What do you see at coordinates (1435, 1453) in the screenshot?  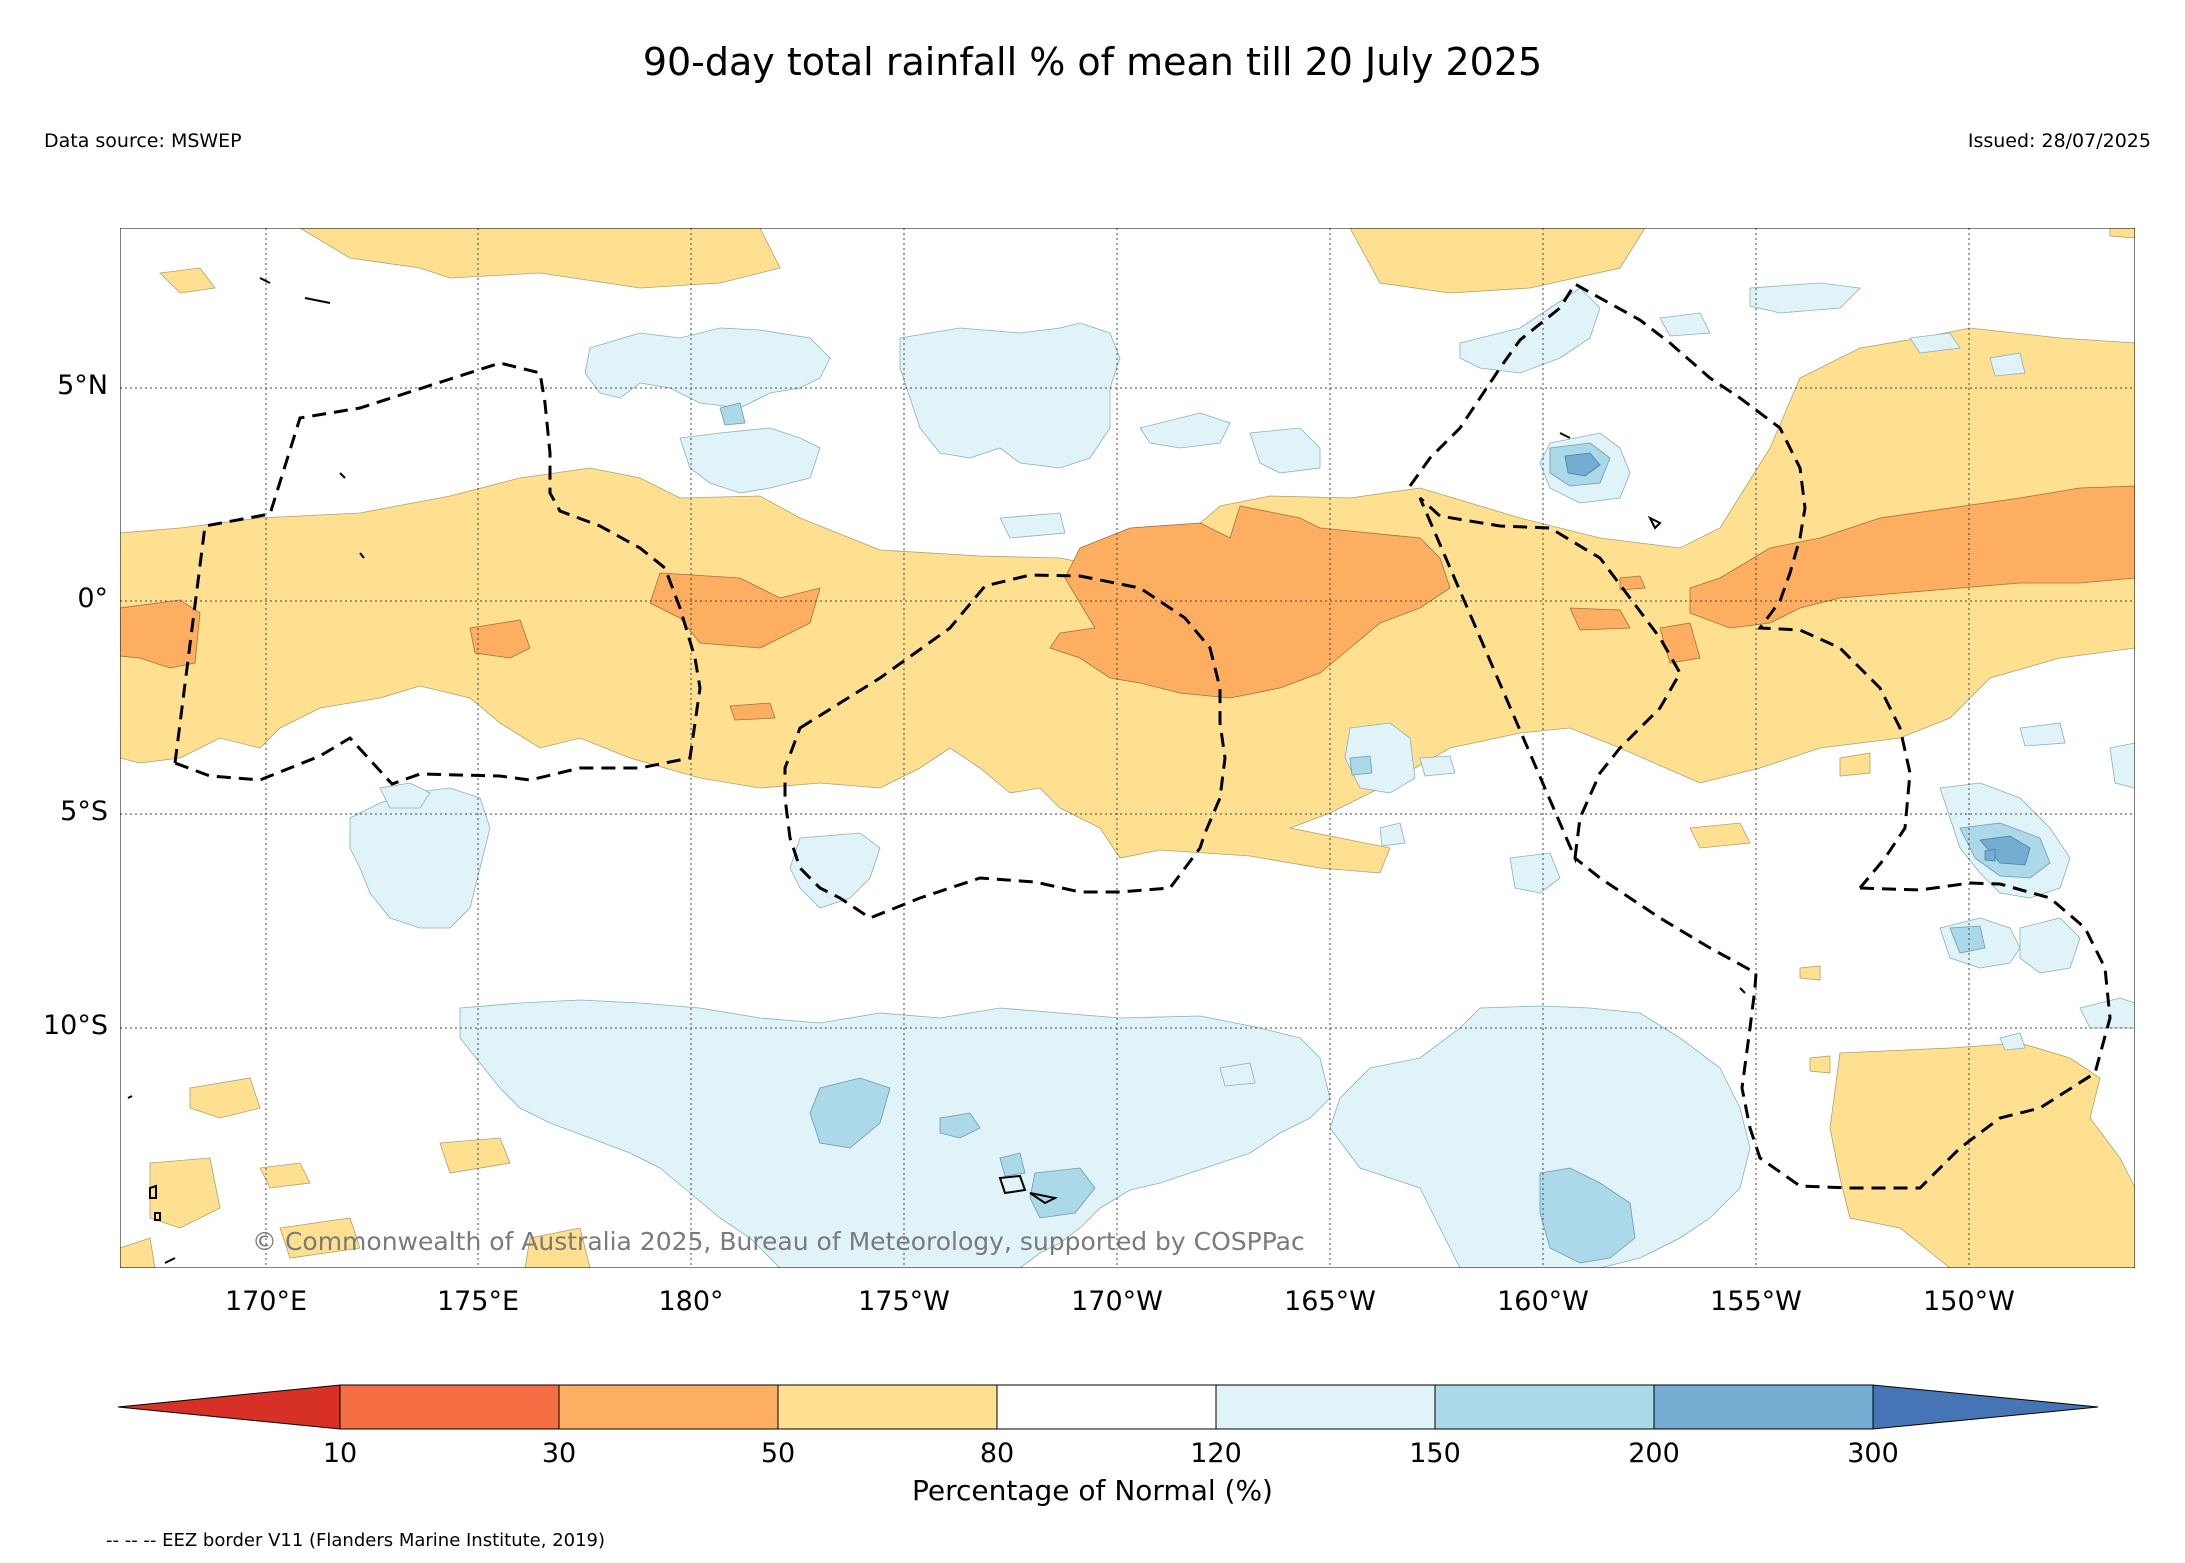 I see `colorbar-tick-150: 150` at bounding box center [1435, 1453].